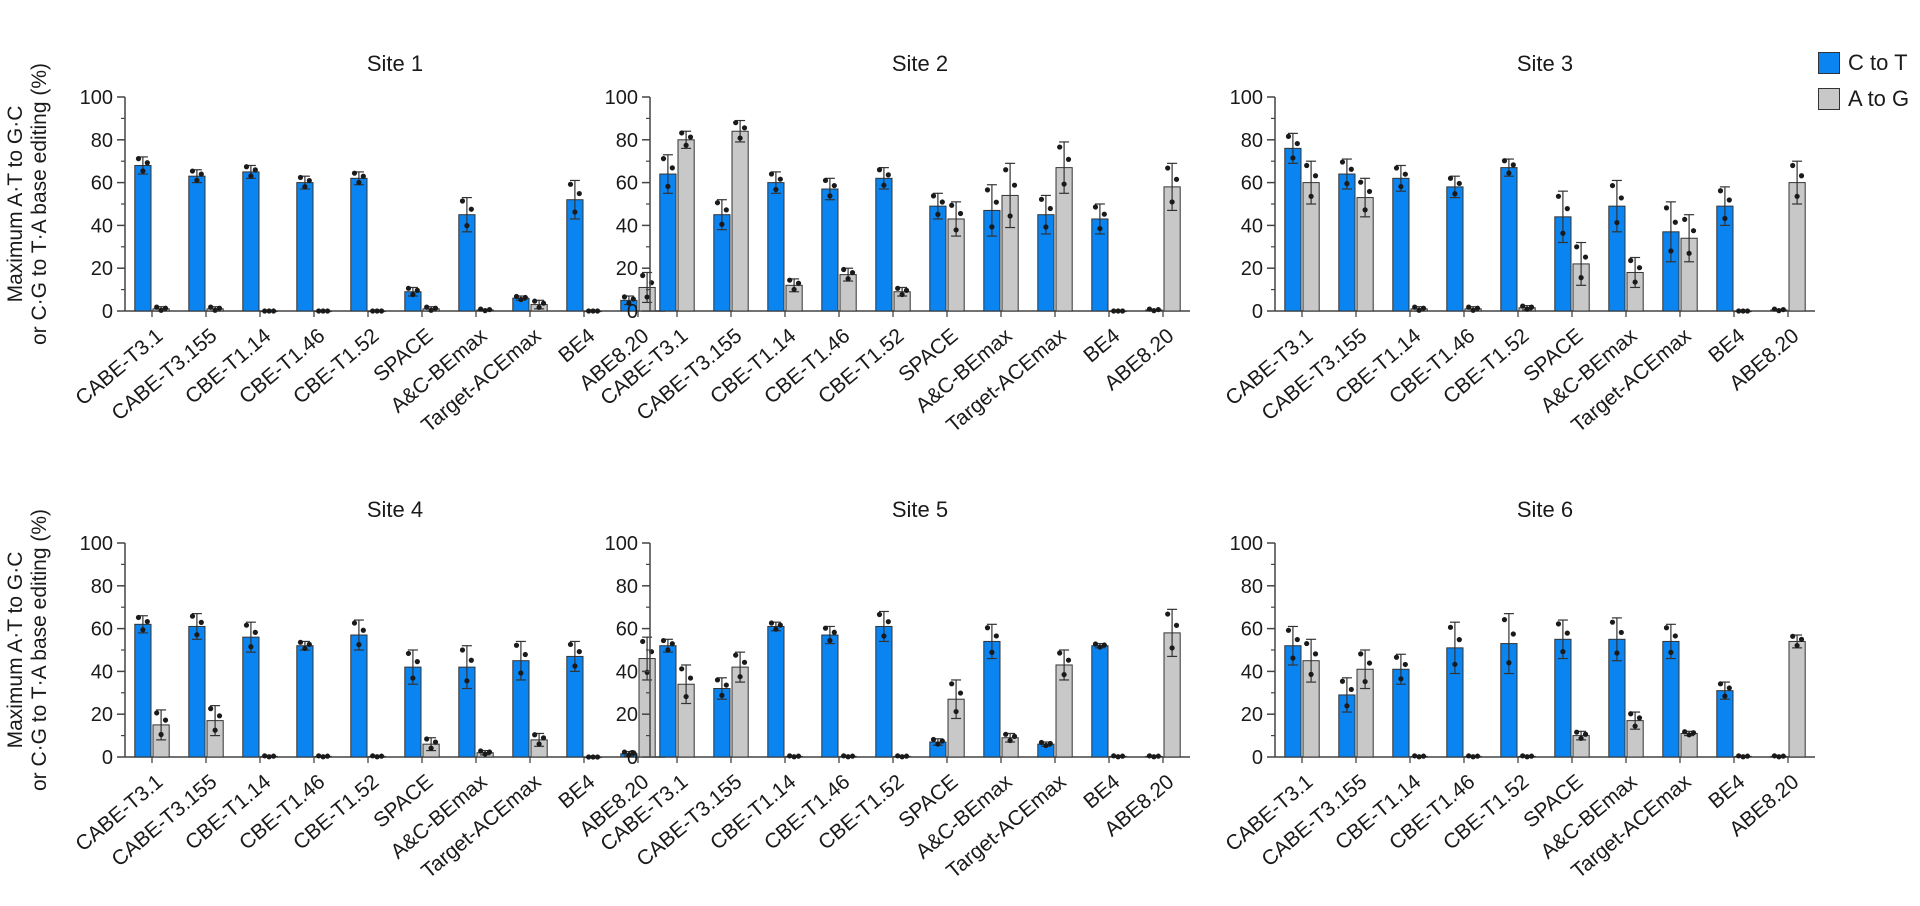 The width and height of the screenshot is (1920, 906). What do you see at coordinates (1869, 99) in the screenshot?
I see `legend-item-a-to-g: A to G` at bounding box center [1869, 99].